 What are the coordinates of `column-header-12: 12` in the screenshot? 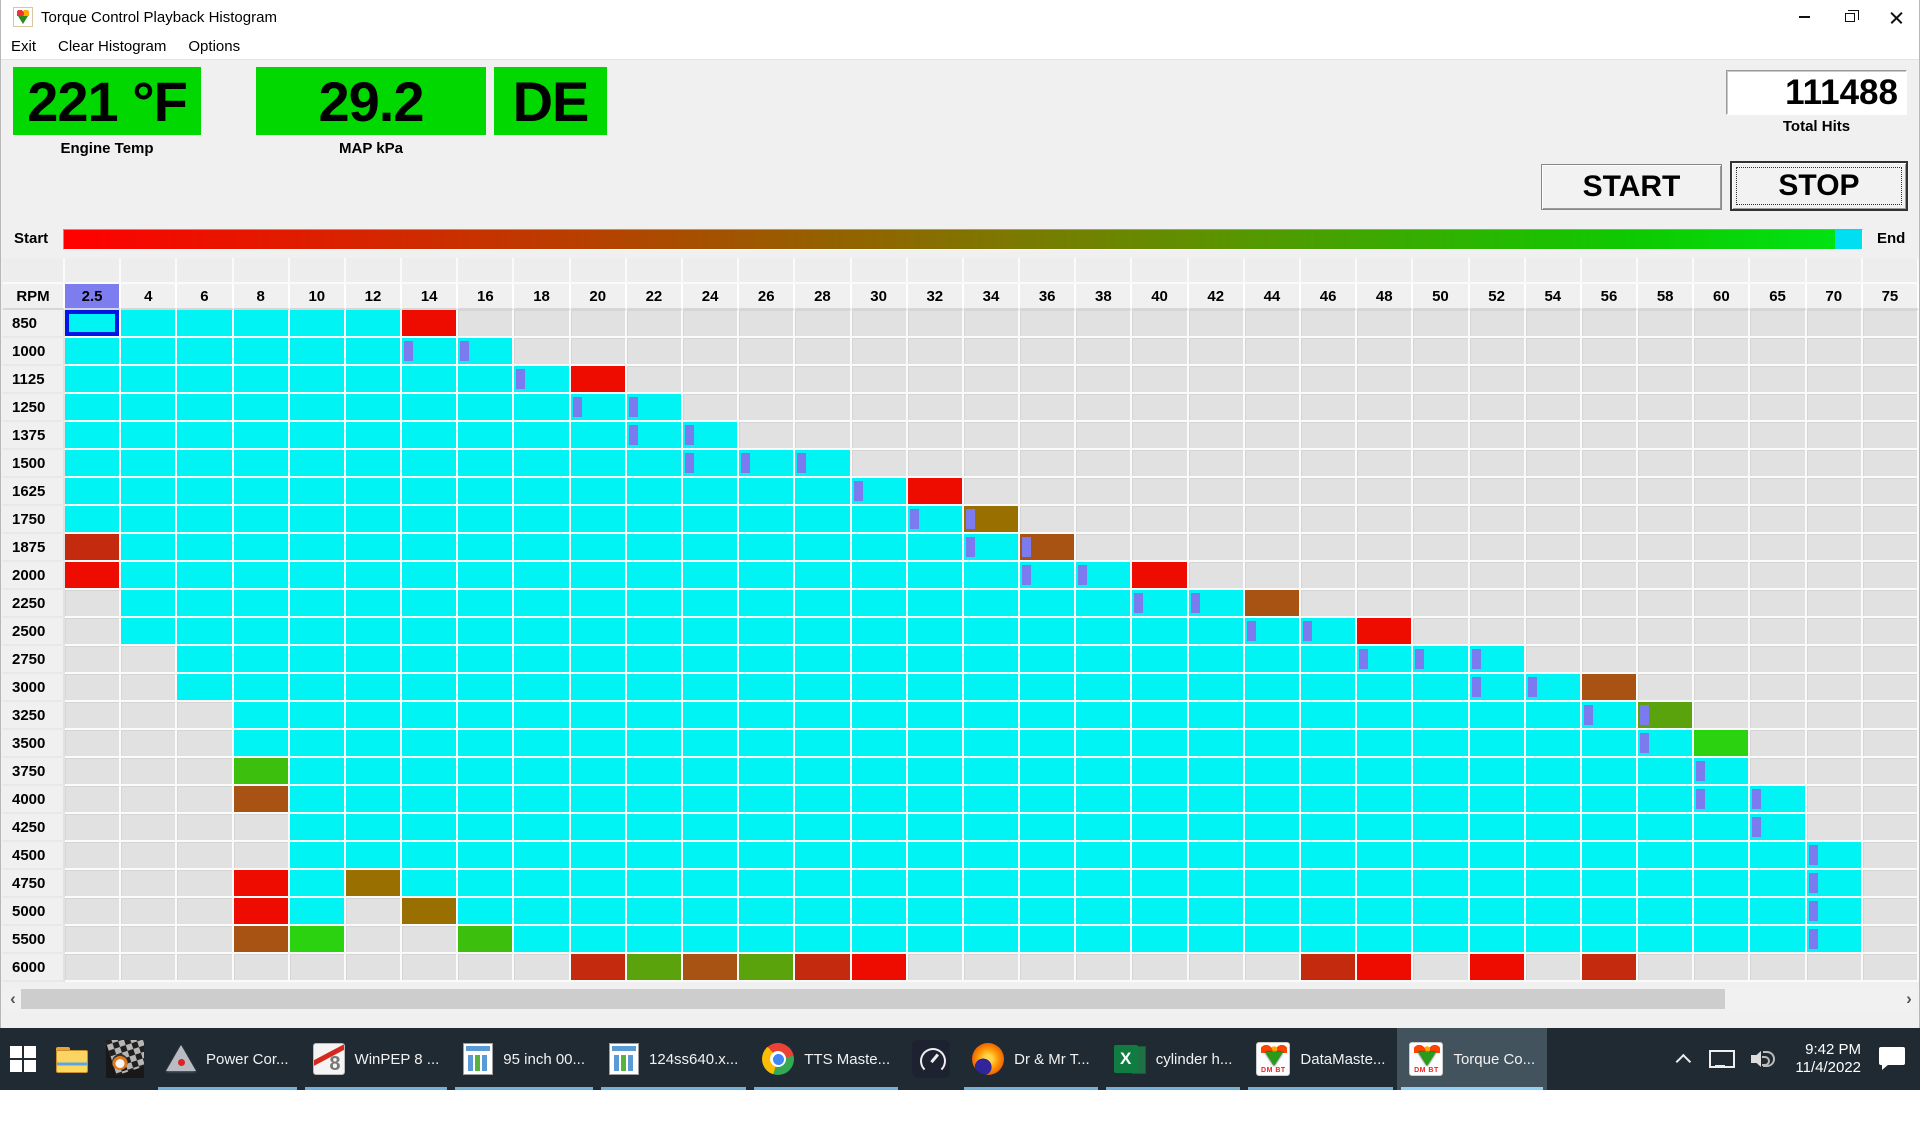 It's located at (374, 297).